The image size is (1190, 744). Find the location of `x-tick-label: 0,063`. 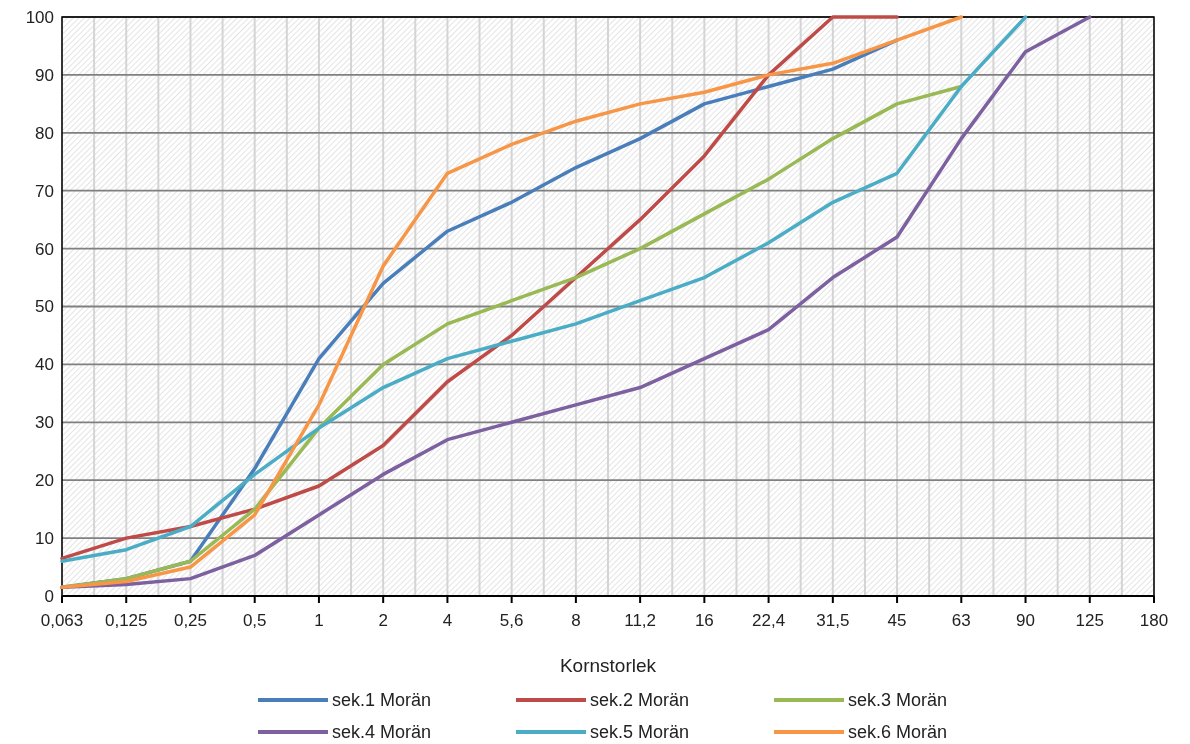

x-tick-label: 0,063 is located at coordinates (62, 620).